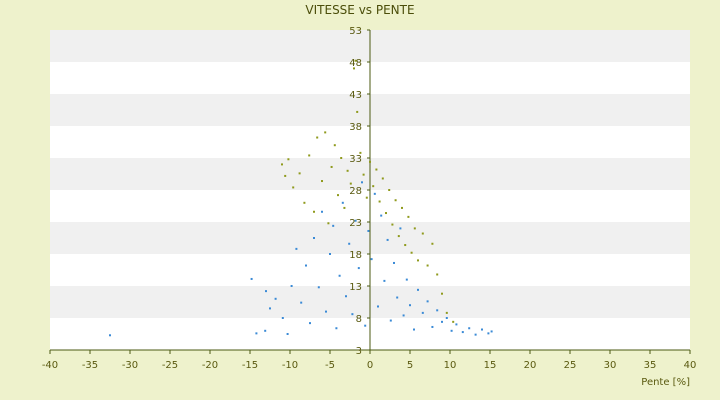 The width and height of the screenshot is (720, 400). I want to click on y-tick-label: 43, so click(355, 95).